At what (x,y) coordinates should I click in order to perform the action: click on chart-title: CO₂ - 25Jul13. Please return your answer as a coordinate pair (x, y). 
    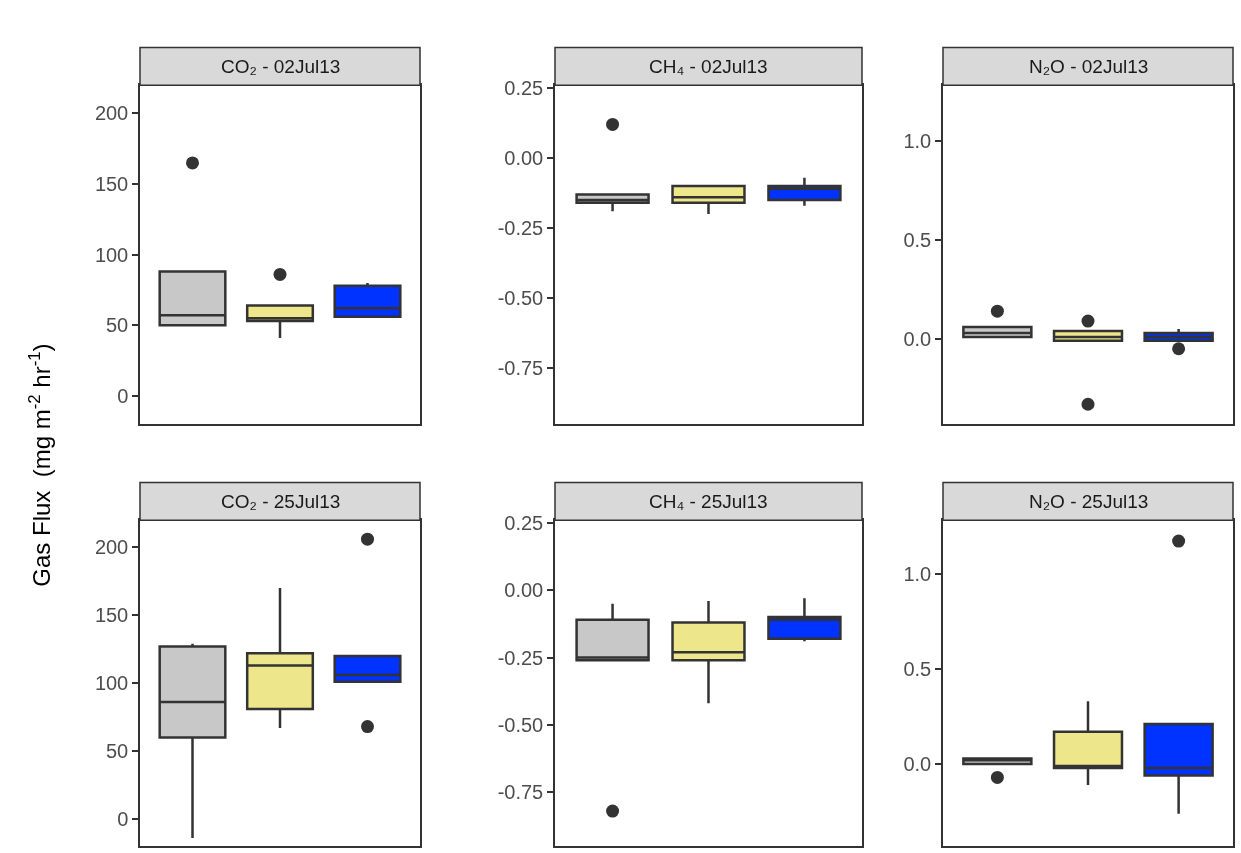
    Looking at the image, I should click on (281, 501).